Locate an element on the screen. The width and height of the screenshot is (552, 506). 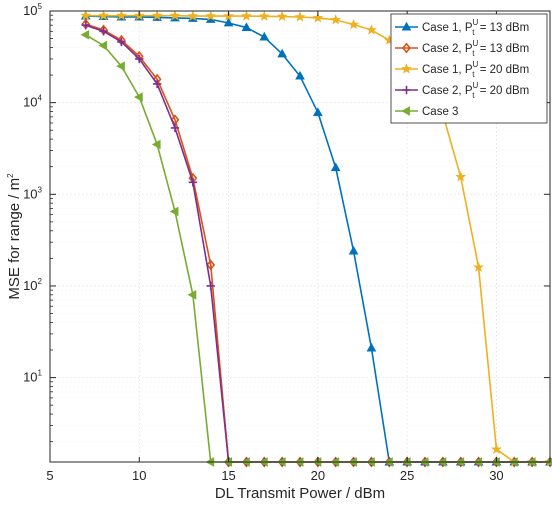
x-tick-label: 15 is located at coordinates (228, 475).